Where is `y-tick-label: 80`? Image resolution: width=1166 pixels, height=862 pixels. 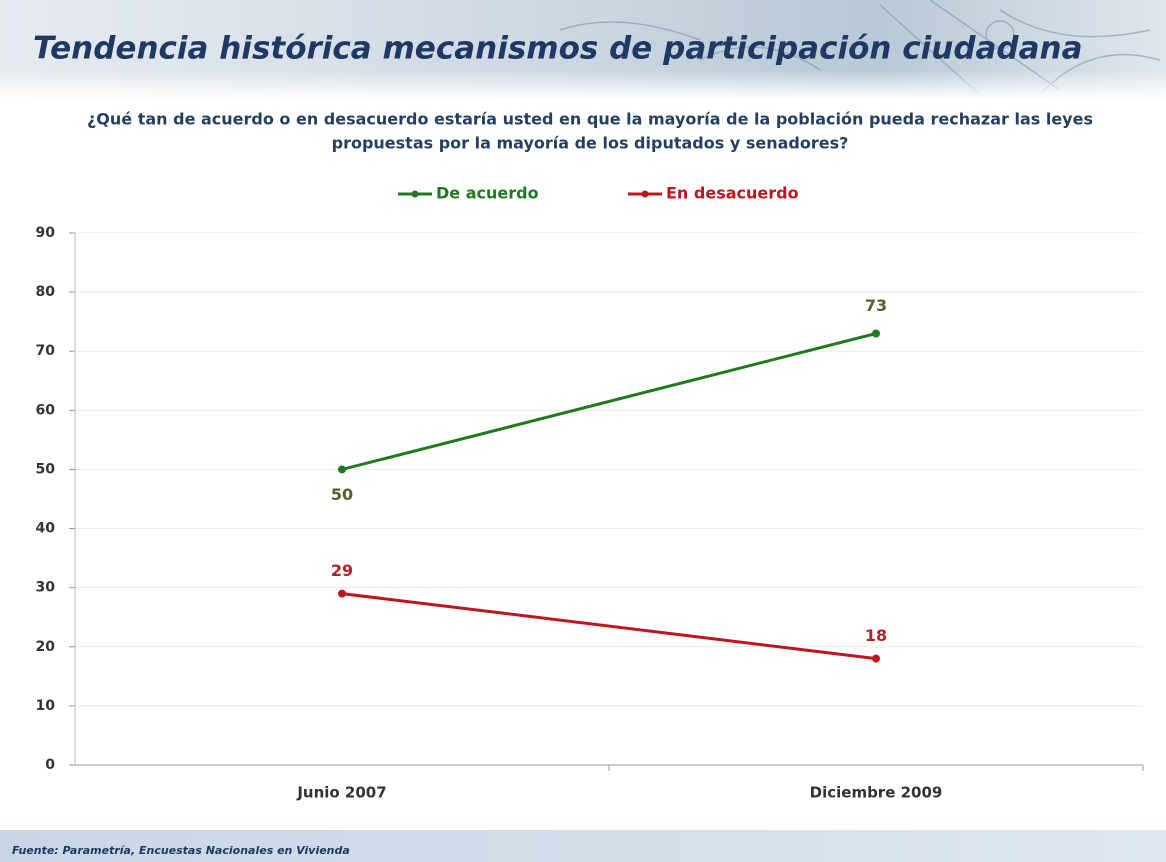 y-tick-label: 80 is located at coordinates (46, 292).